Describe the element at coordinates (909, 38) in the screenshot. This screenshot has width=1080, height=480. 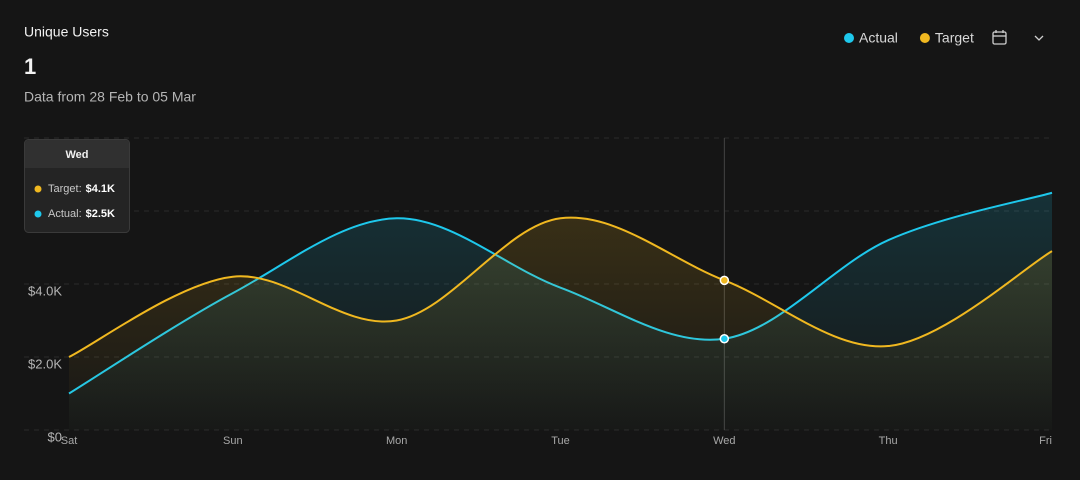
I see `legend: Actual Target` at that location.